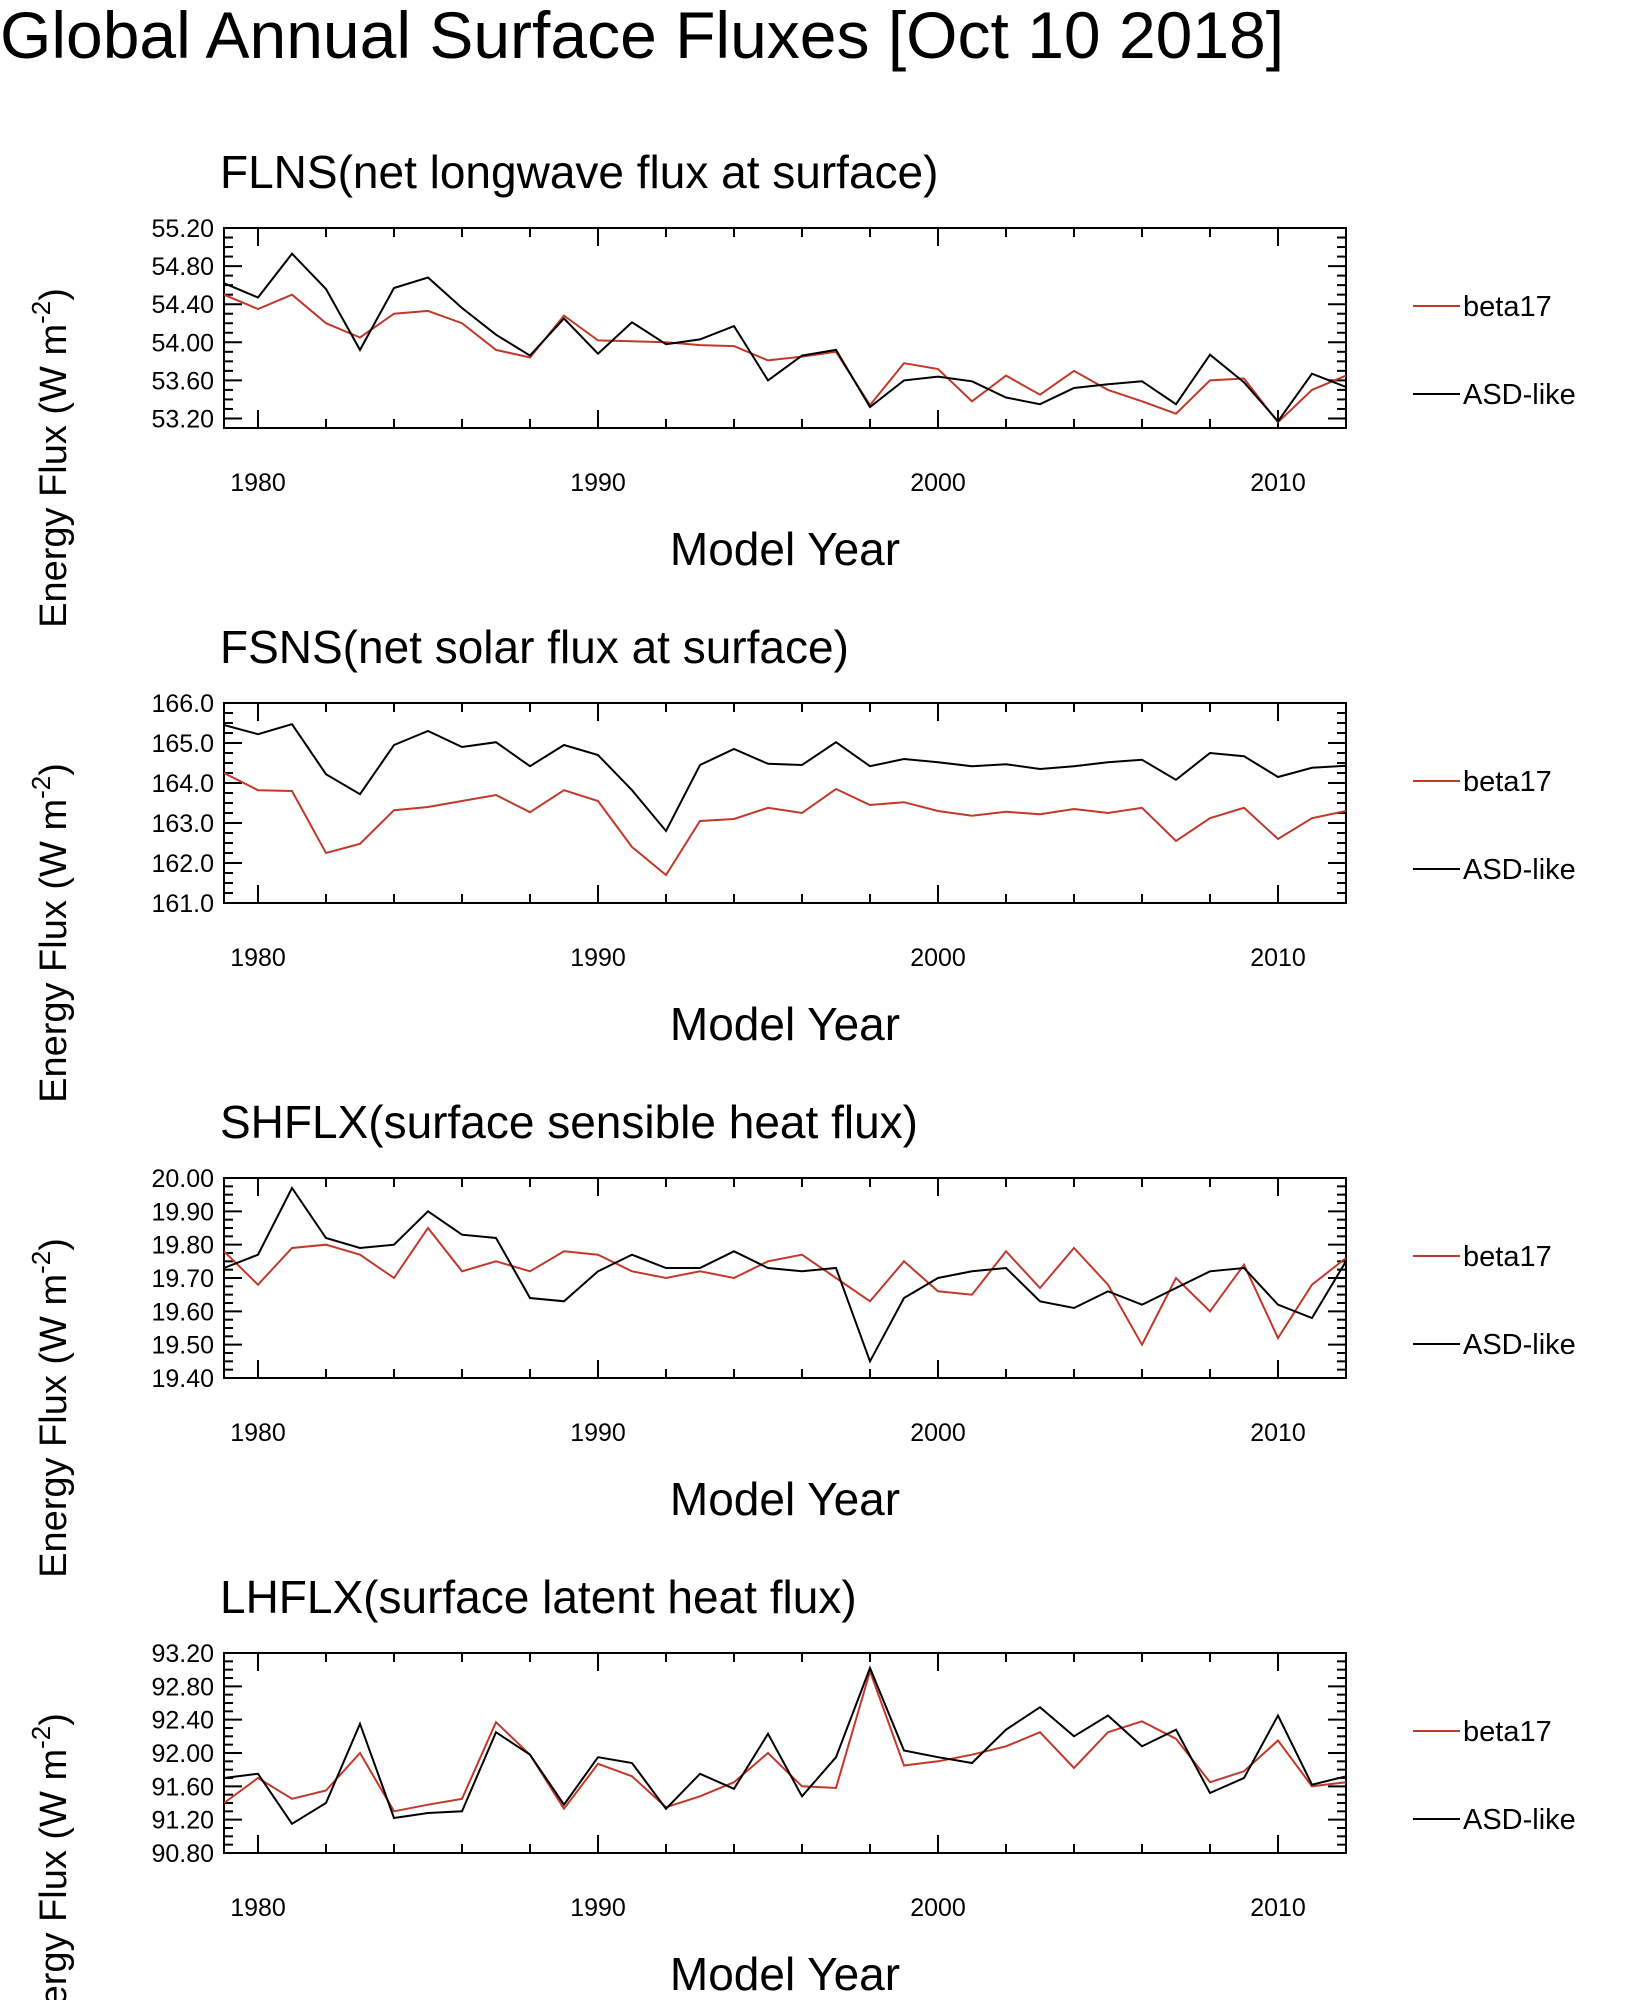  What do you see at coordinates (182, 824) in the screenshot?
I see `y-tick-label: 163.0` at bounding box center [182, 824].